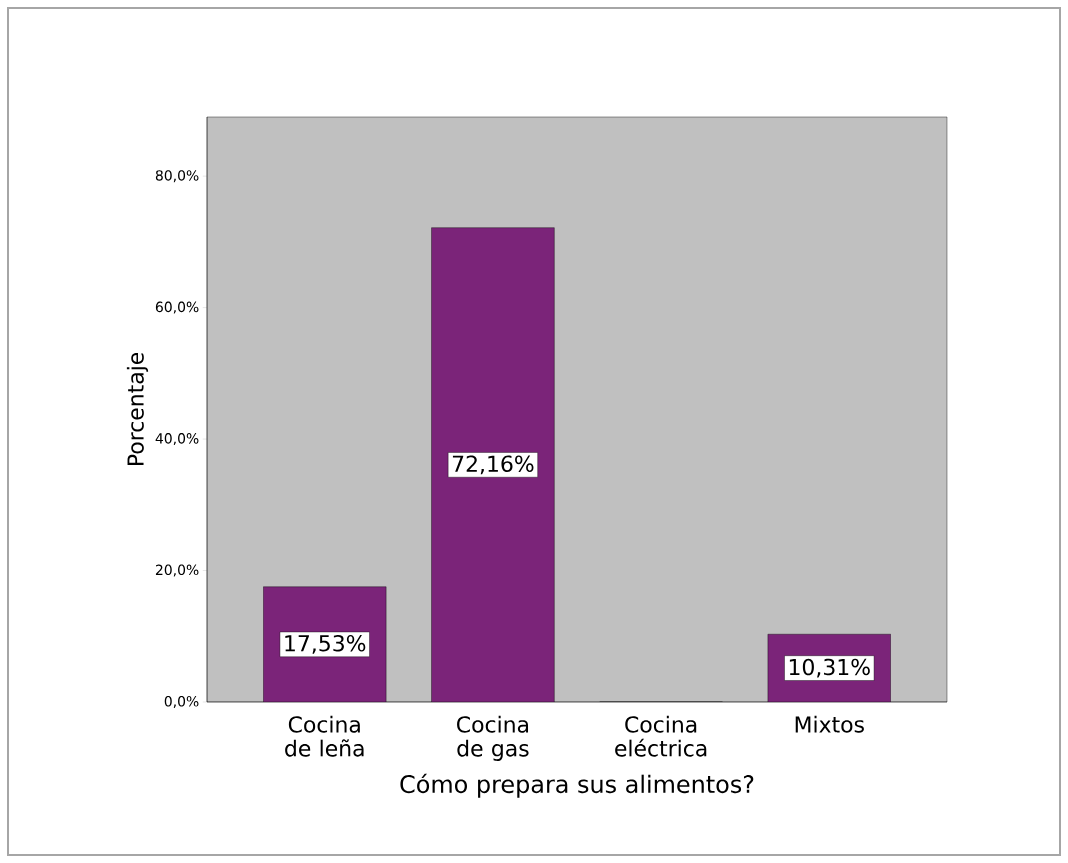 This screenshot has height=863, width=1068. I want to click on data-label: 10,31%, so click(829, 668).